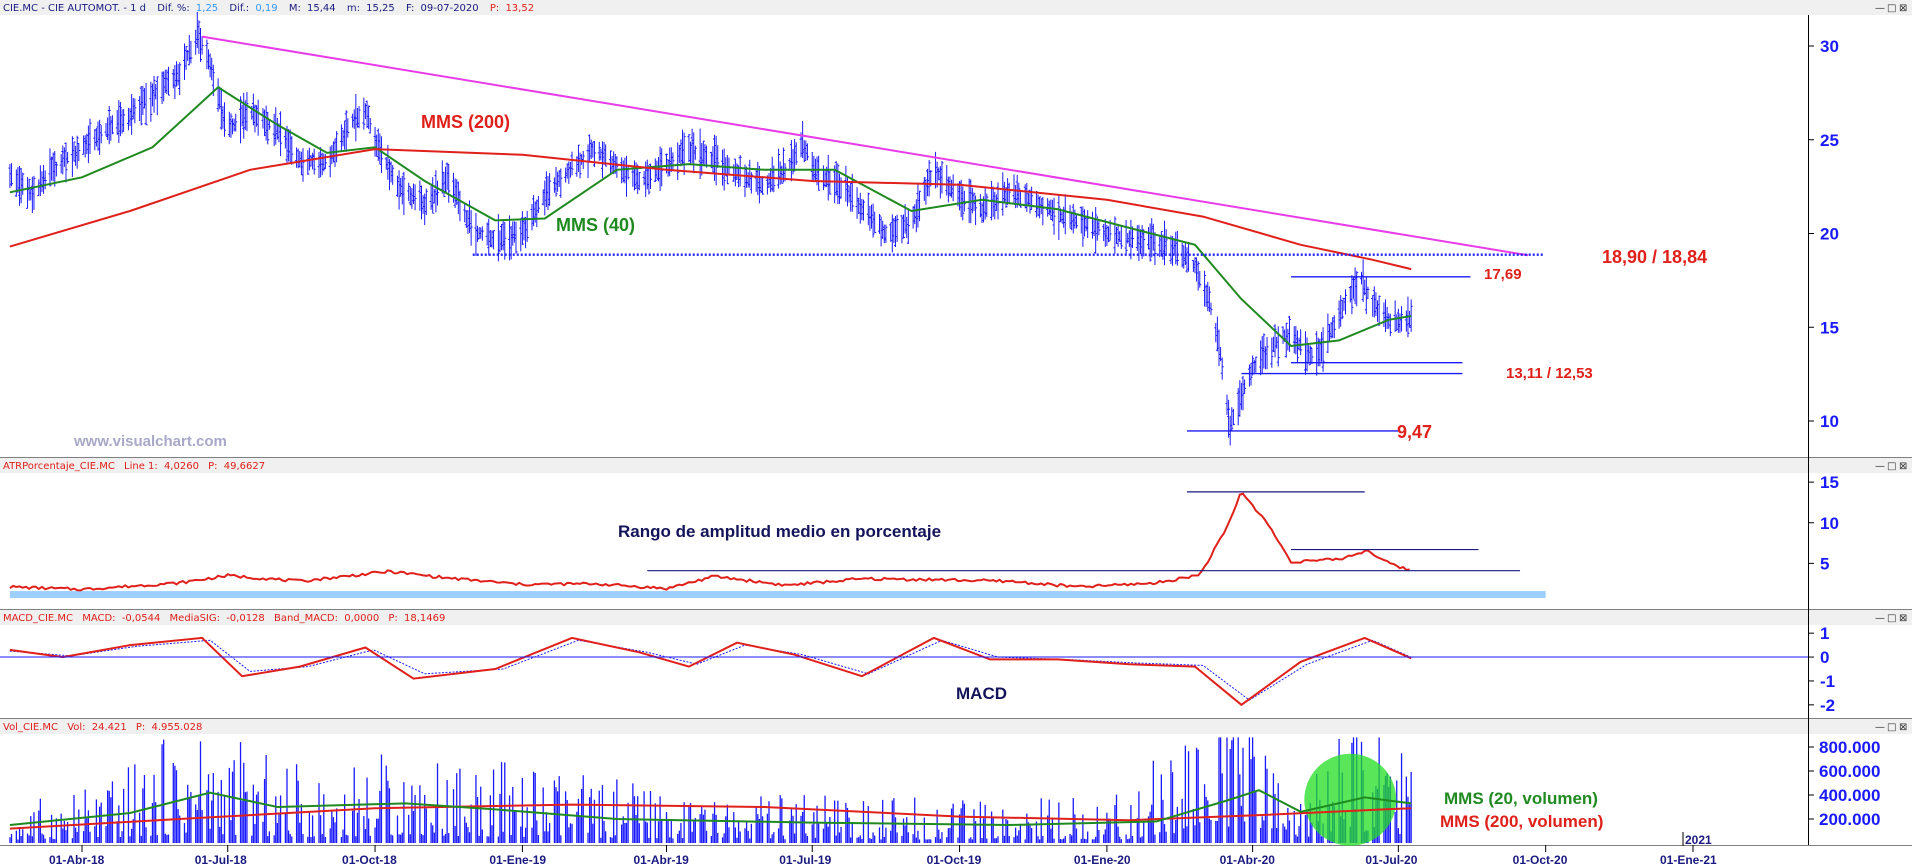  I want to click on ma-label: MMS (200), so click(465, 122).